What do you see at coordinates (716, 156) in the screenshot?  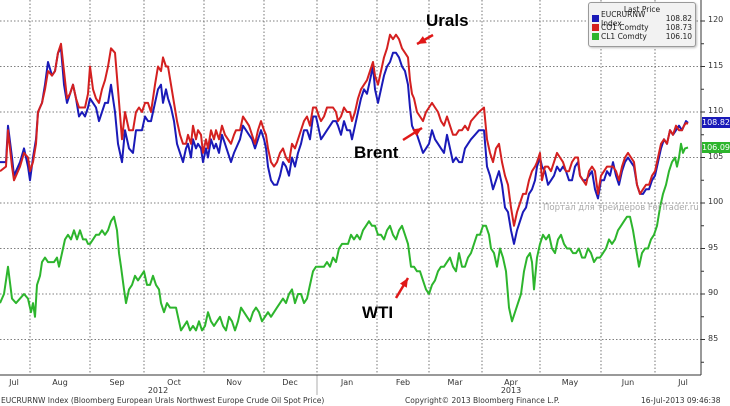 I see `y-tick-105: 105` at bounding box center [716, 156].